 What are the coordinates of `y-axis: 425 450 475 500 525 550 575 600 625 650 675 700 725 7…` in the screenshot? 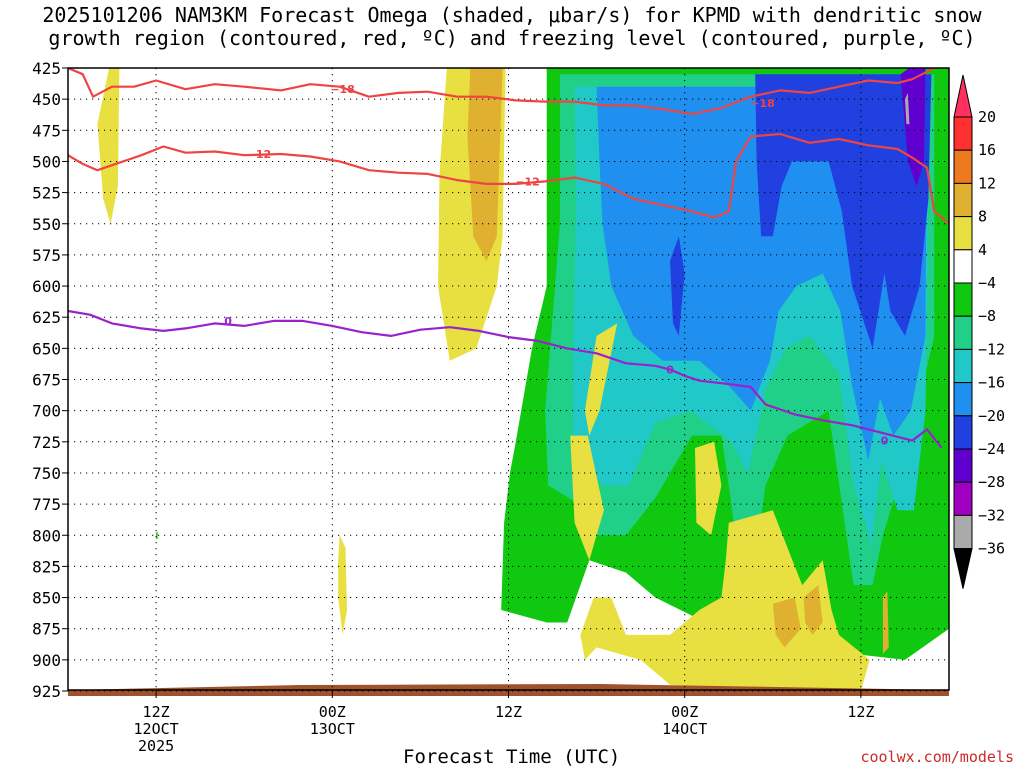 It's located at (50, 380).